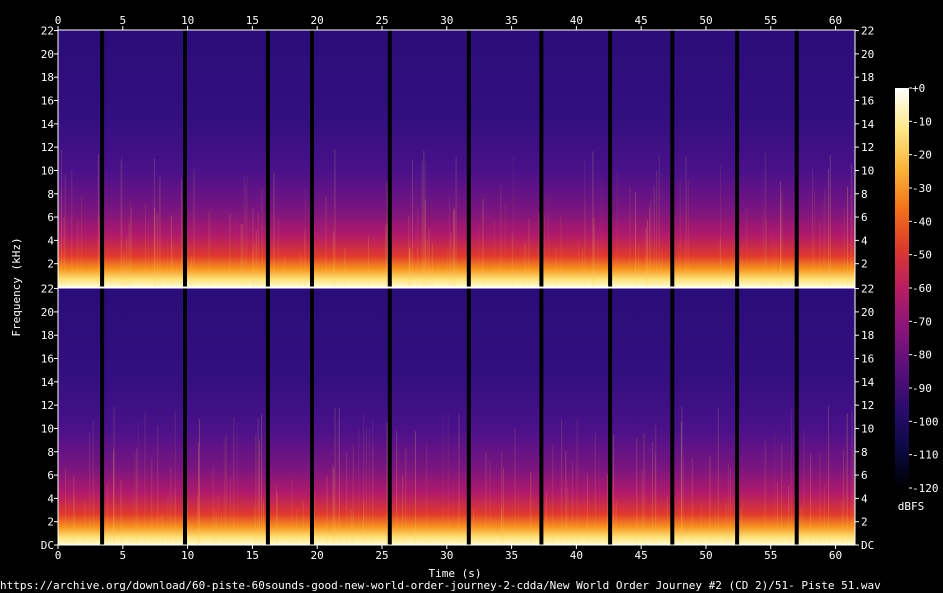 Image resolution: width=943 pixels, height=593 pixels. I want to click on y-tick-label-left: 22, so click(47, 31).